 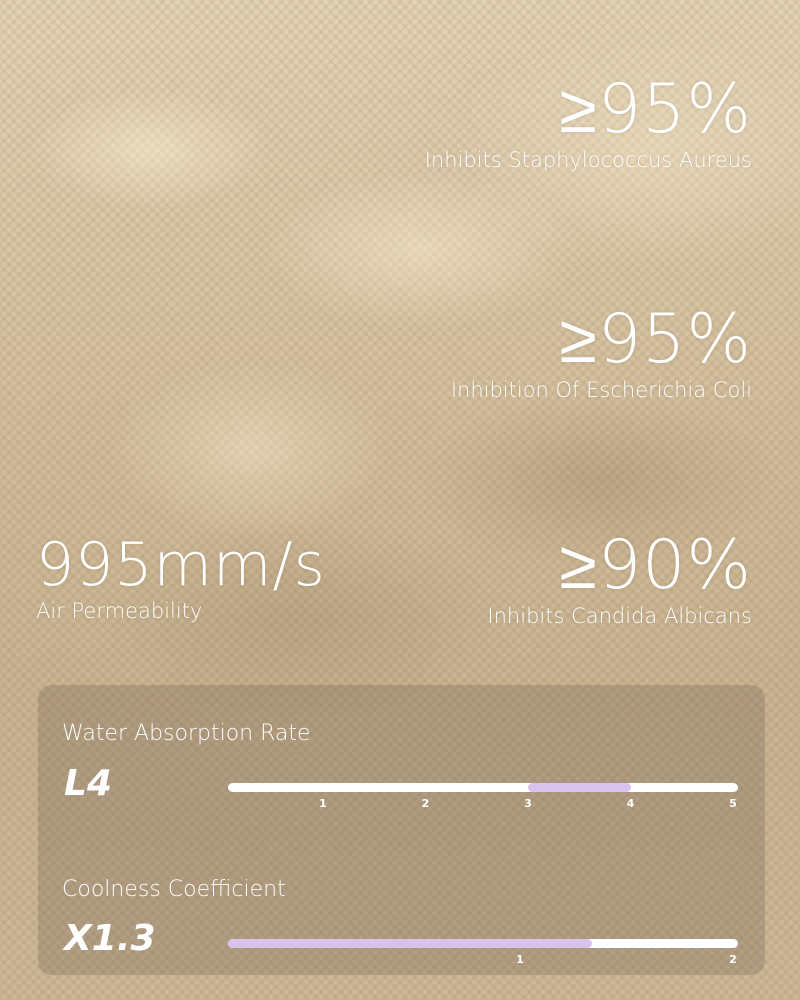 I want to click on water-tick-2: 2, so click(x=425, y=803).